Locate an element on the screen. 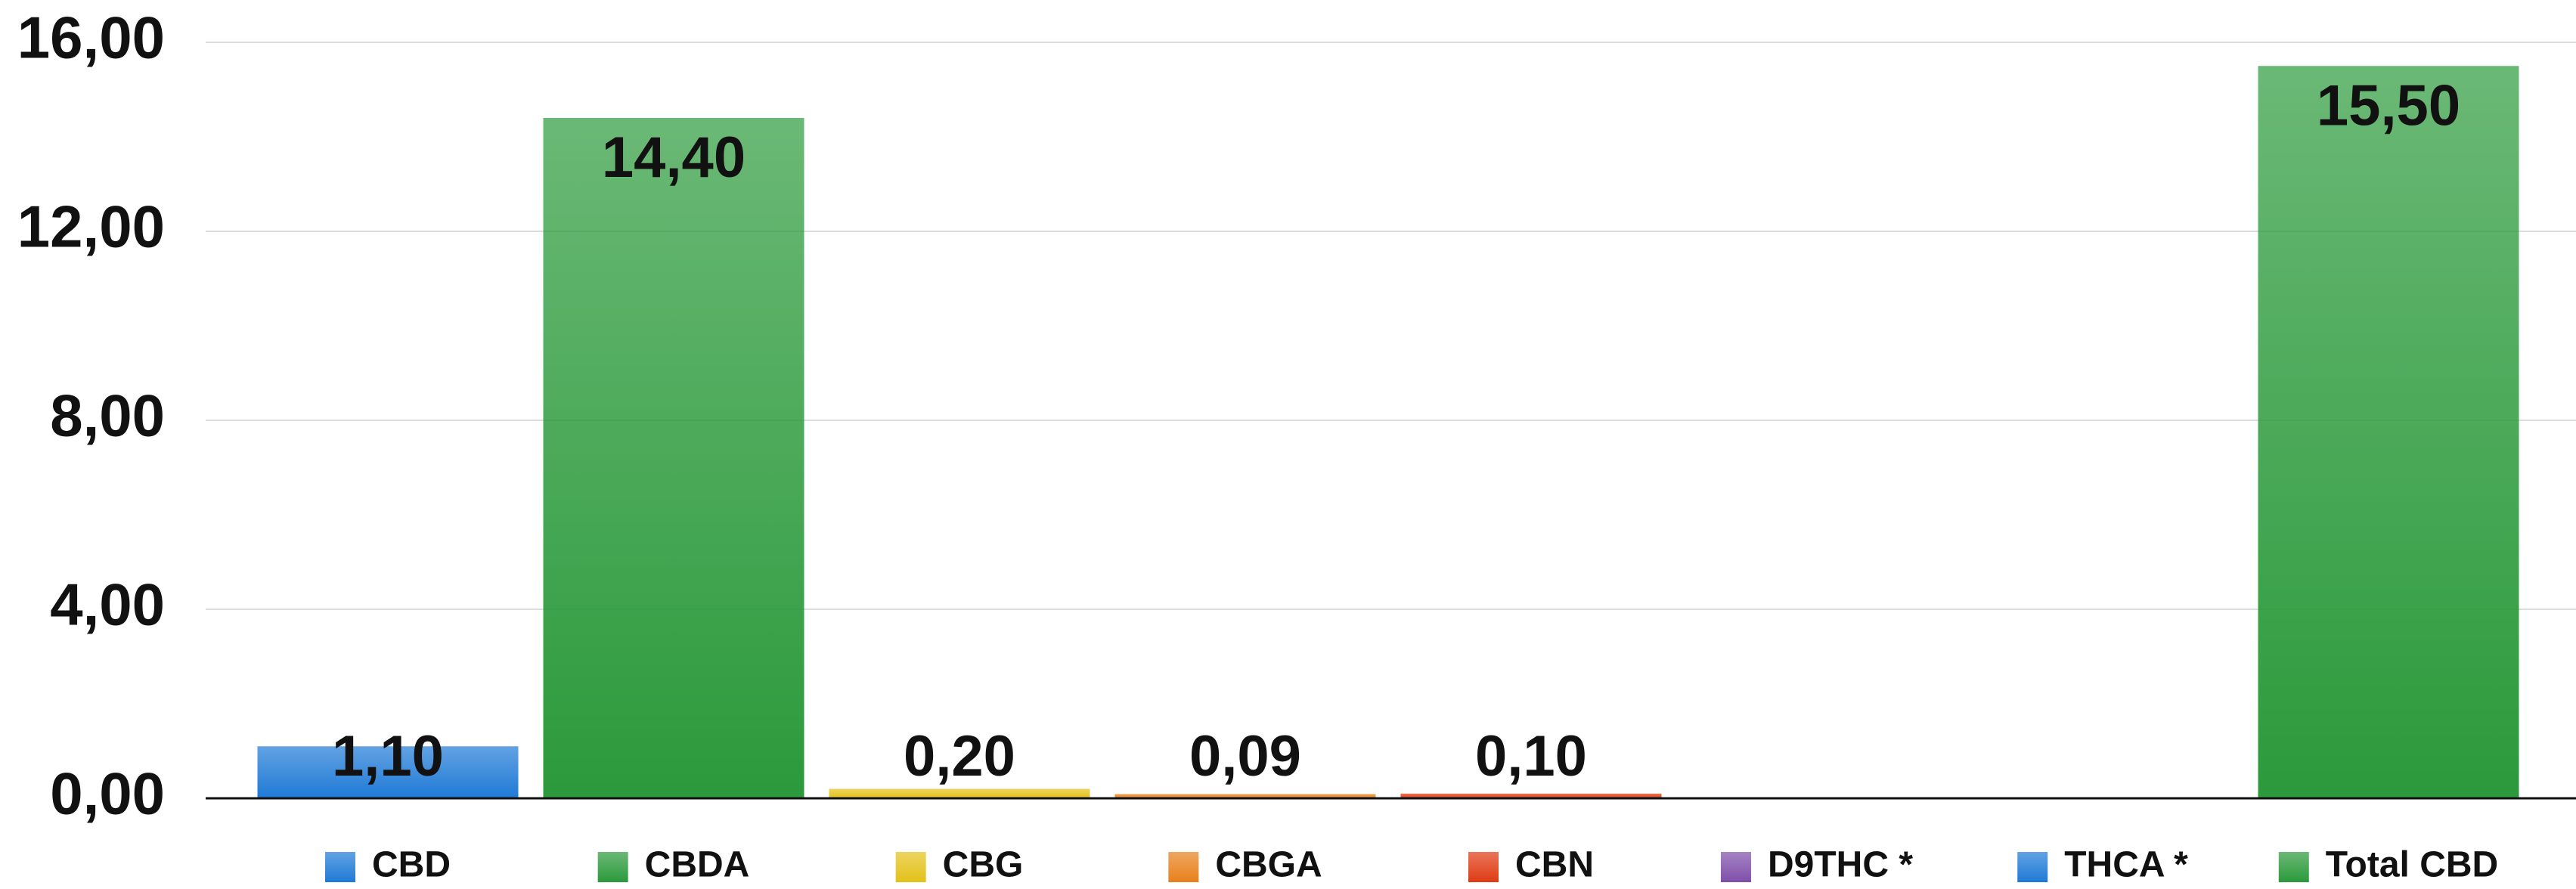 The height and width of the screenshot is (889, 2576). y-tick-label: 8,00 is located at coordinates (107, 416).